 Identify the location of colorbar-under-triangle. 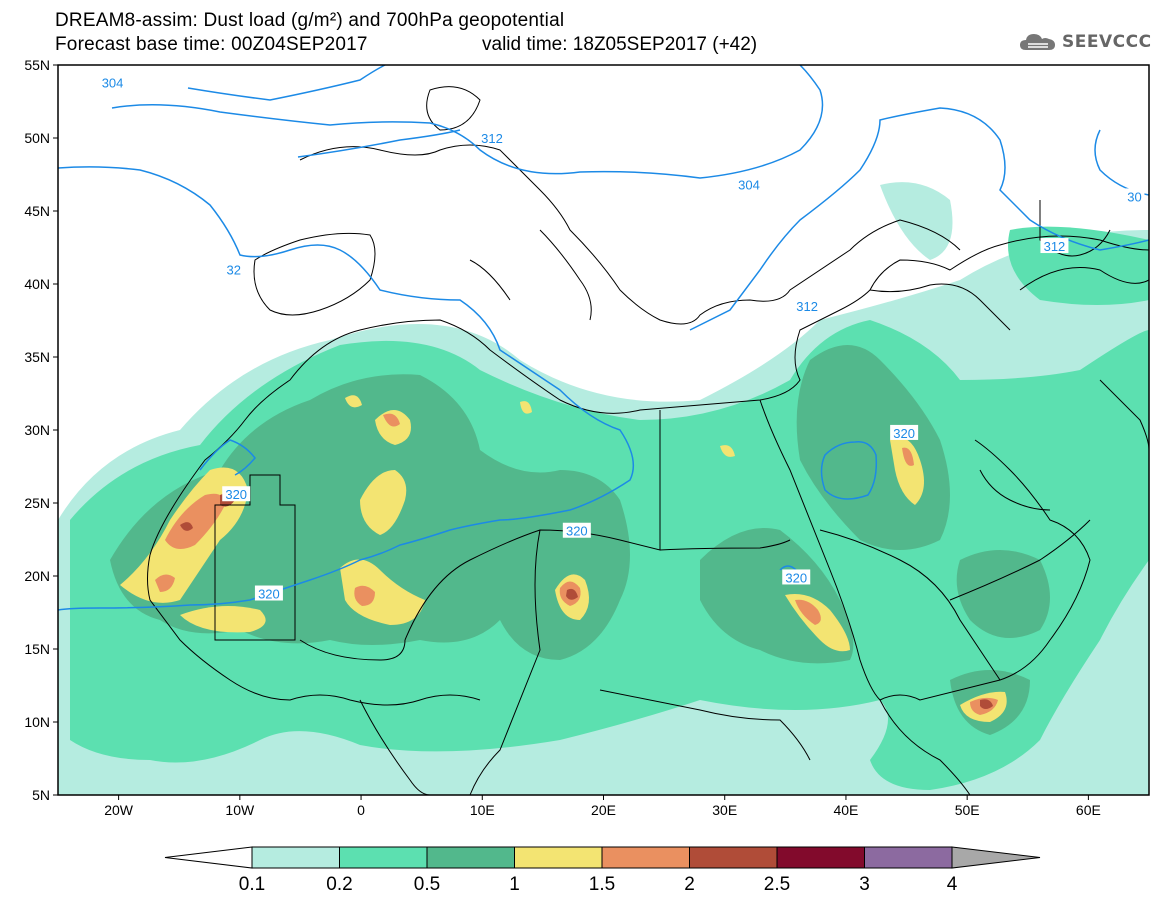
(208, 857).